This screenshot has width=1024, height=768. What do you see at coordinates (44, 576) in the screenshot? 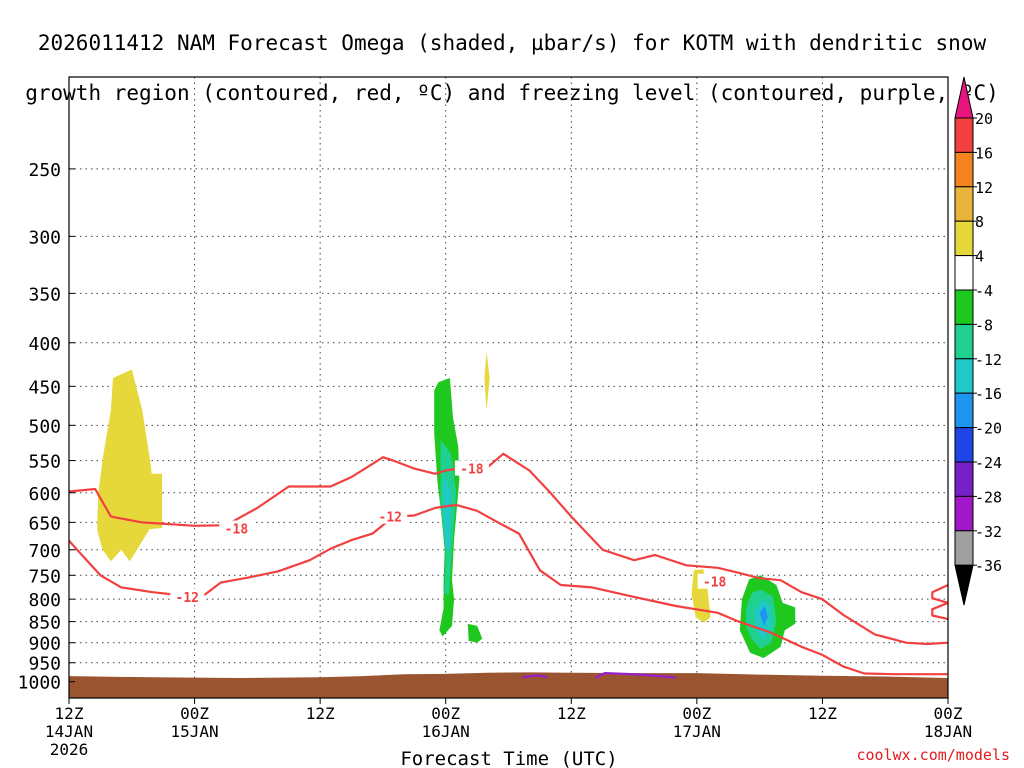
I see `y-tick-label: 750` at bounding box center [44, 576].